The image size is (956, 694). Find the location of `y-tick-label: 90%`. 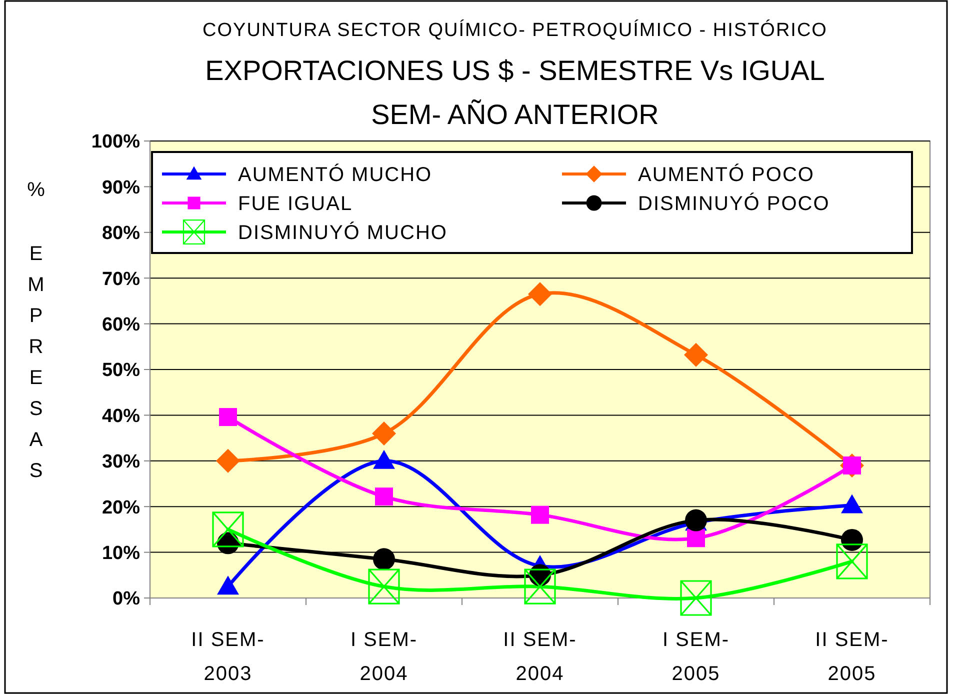

y-tick-label: 90% is located at coordinates (121, 187).